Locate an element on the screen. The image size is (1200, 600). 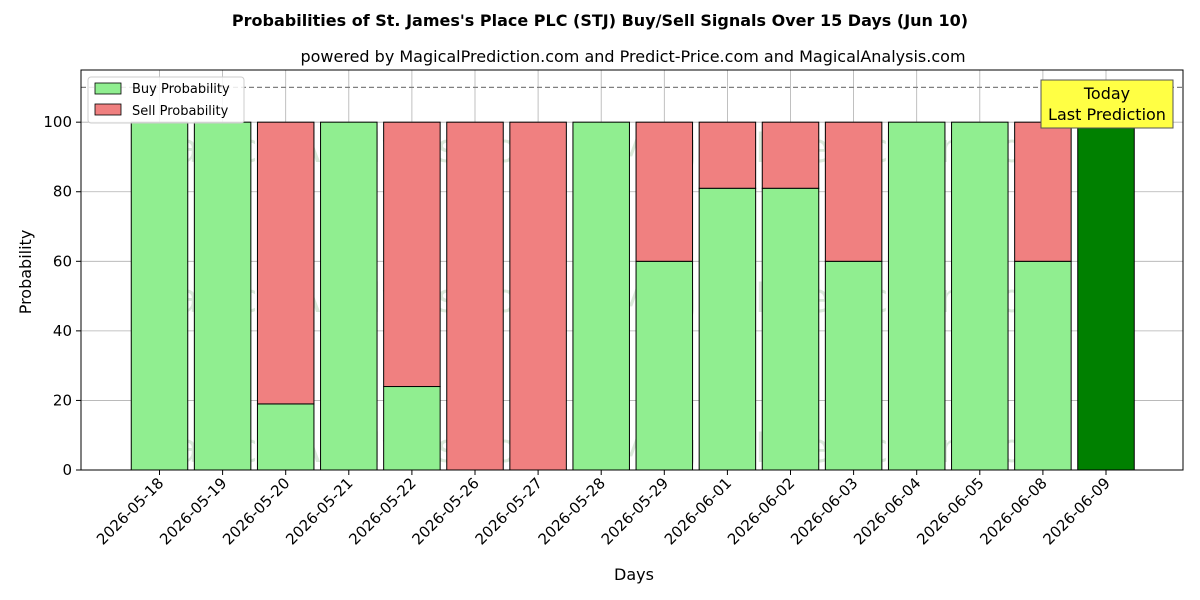
x-tick-label: 2026-05-20 is located at coordinates (256, 511).